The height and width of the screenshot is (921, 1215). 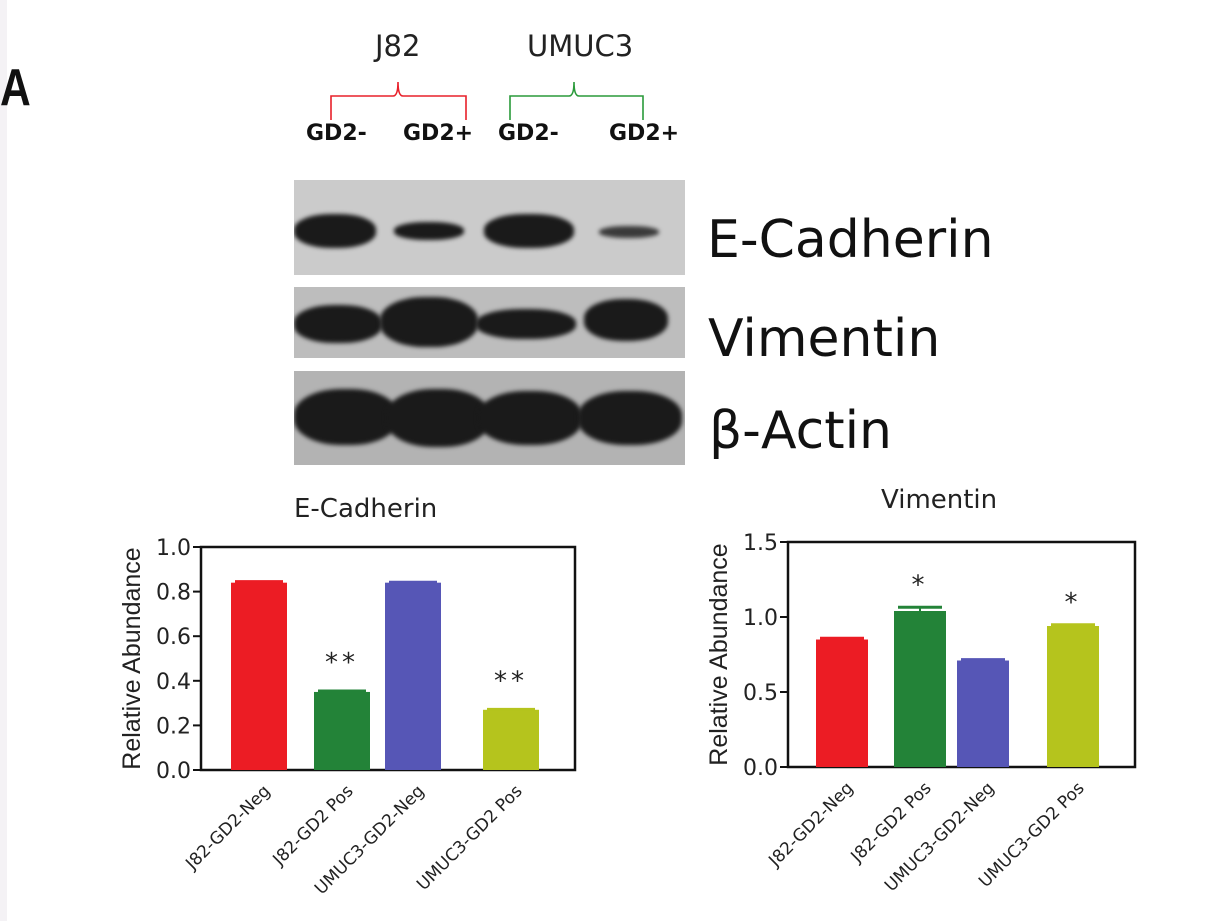 I want to click on y-tick-label-2: 1.0, so click(x=760, y=618).